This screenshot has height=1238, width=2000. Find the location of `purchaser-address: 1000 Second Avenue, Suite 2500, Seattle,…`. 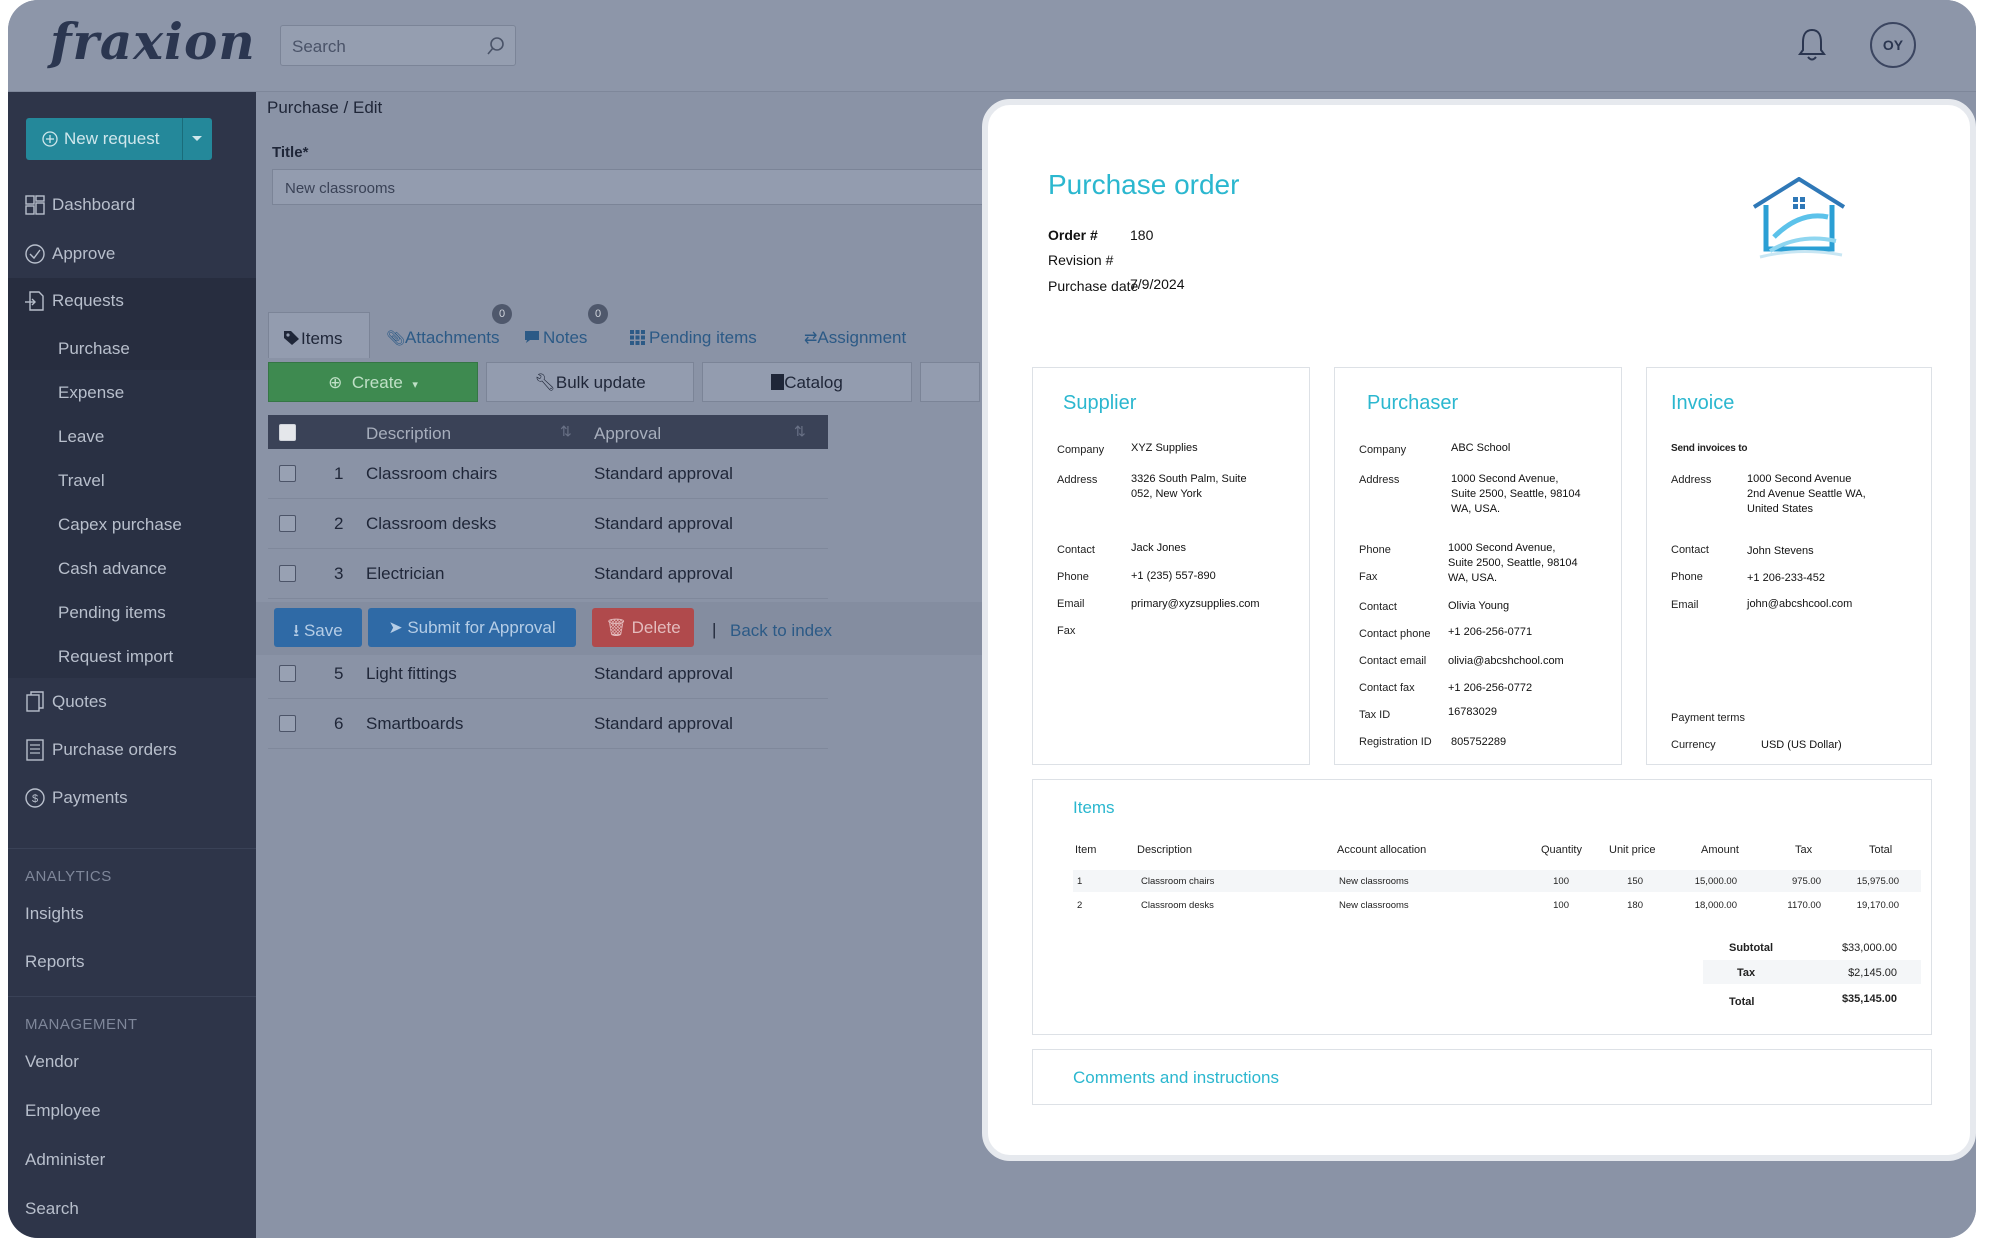

purchaser-address: 1000 Second Avenue, Suite 2500, Seattle,… is located at coordinates (1516, 494).